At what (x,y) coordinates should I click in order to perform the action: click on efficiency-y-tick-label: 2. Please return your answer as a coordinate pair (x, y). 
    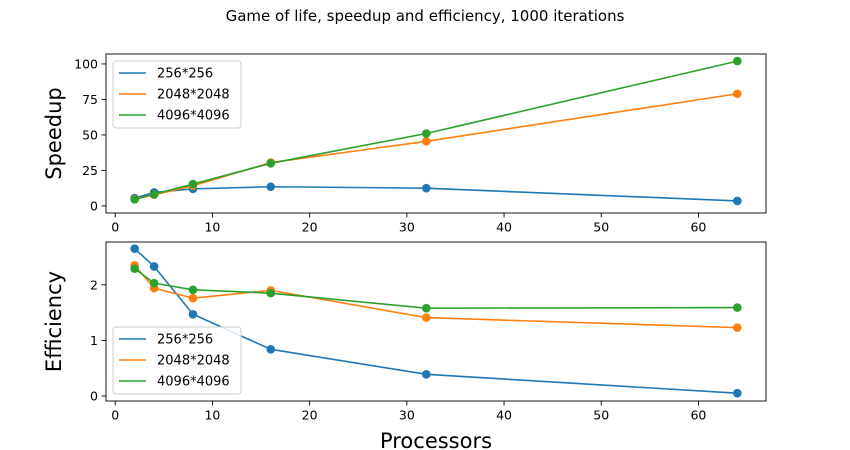
    Looking at the image, I should click on (94, 284).